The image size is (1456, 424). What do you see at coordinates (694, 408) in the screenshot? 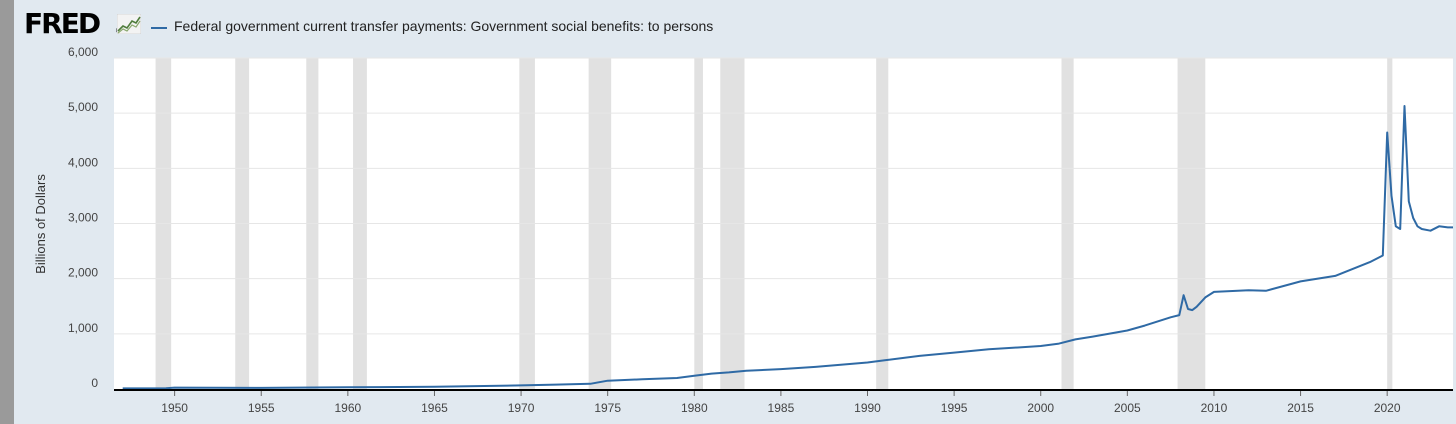
I see `x-tick-label: 1980` at bounding box center [694, 408].